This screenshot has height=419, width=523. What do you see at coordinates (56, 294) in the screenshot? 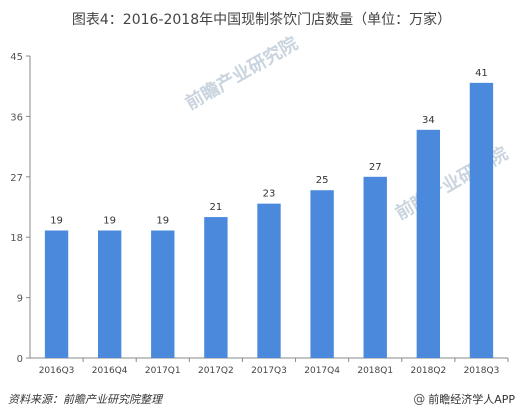
I see `bar-2016Q3` at bounding box center [56, 294].